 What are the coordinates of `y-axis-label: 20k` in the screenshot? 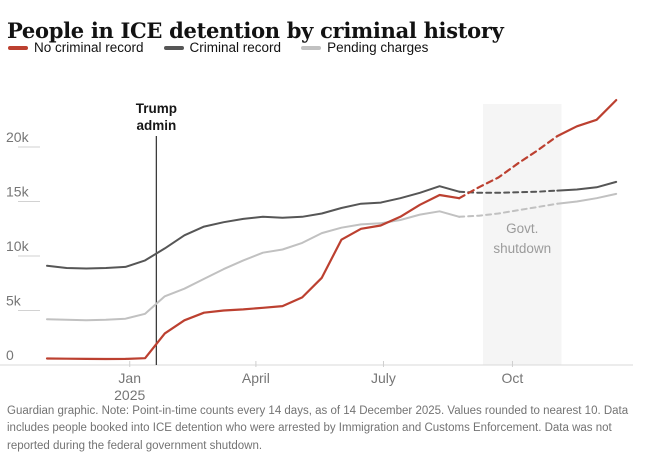 It's located at (18, 137).